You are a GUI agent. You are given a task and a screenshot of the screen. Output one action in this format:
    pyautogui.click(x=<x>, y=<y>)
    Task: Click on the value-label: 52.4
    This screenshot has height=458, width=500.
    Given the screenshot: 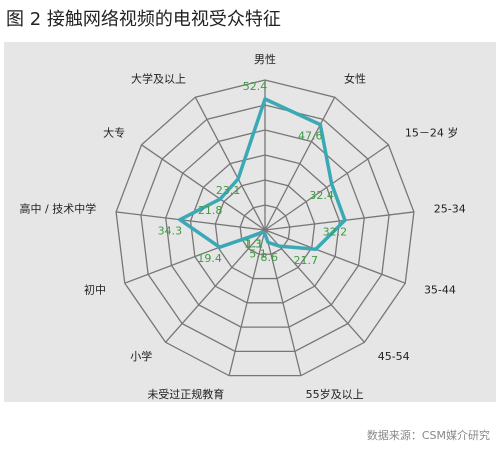 What is the action you would take?
    pyautogui.click(x=255, y=86)
    